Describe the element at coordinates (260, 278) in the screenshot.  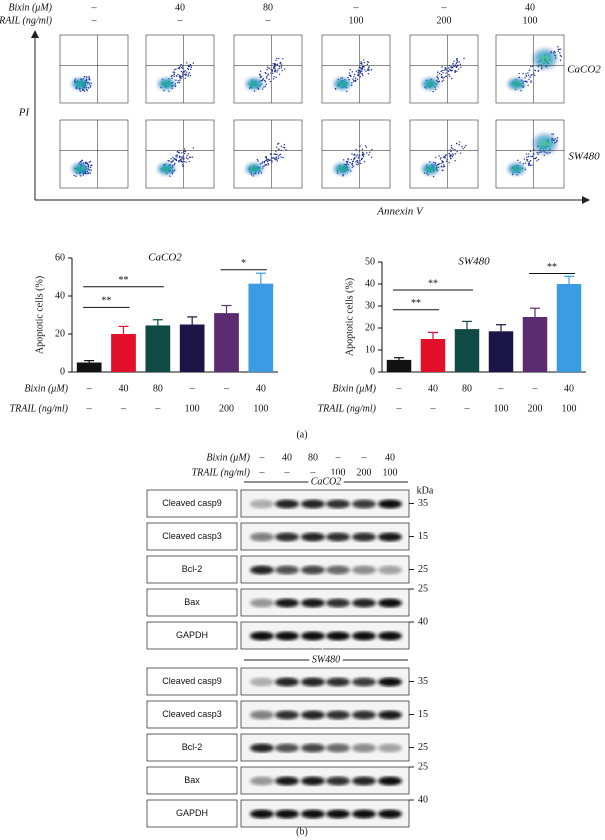
I see `error-bar` at that location.